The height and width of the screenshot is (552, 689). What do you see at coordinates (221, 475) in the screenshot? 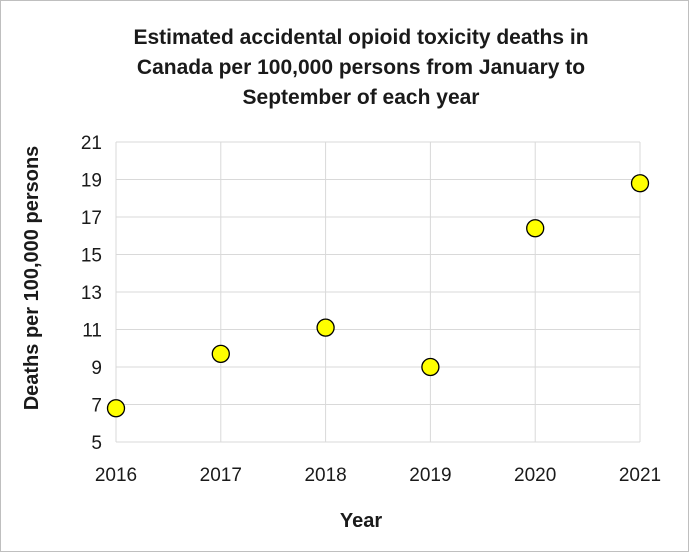
I see `x-tick-label: 2017` at bounding box center [221, 475].